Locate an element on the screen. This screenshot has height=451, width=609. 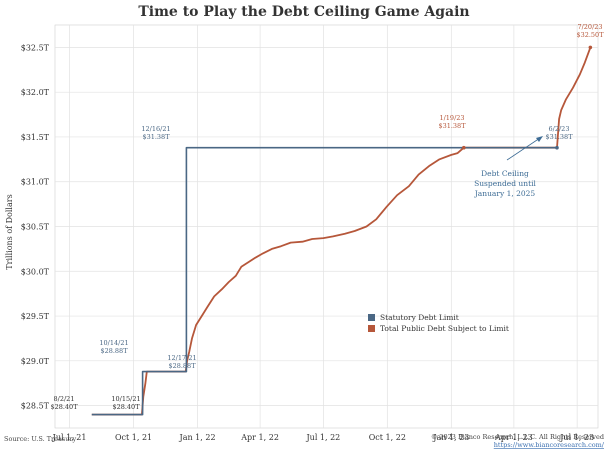
x-tick-label: Jul 1, 23 is located at coordinates (576, 437).